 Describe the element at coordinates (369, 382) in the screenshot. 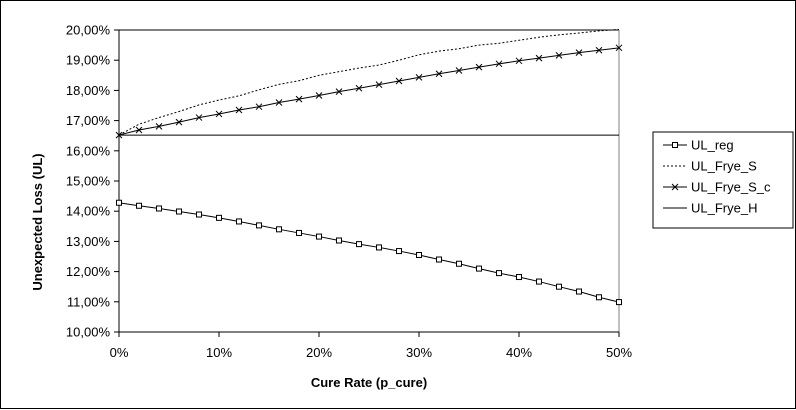

I see `x-axis-title: Cure Rate (p_cure)` at that location.